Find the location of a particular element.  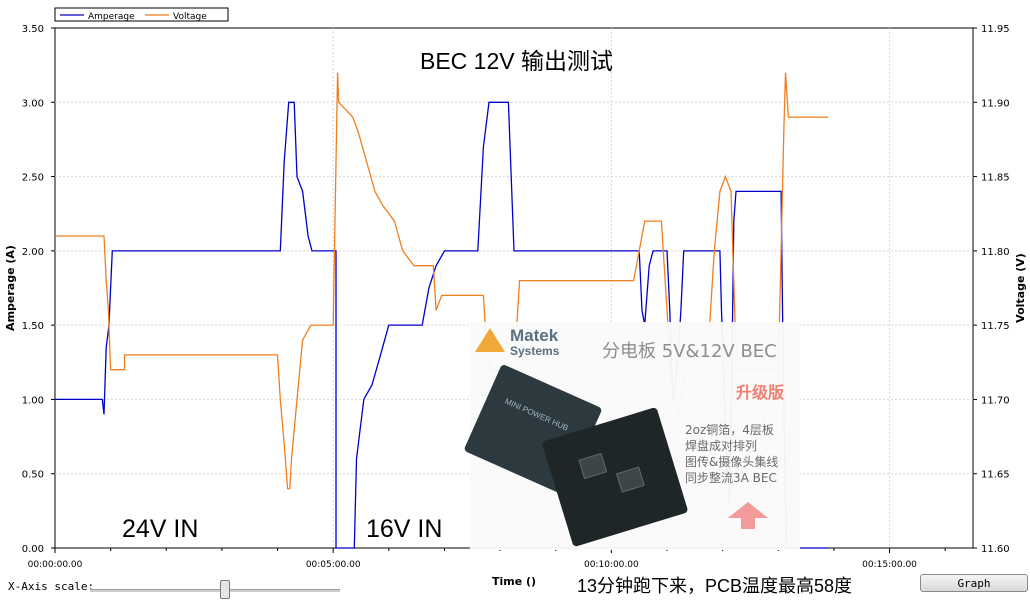

y-right-tick-label: 11.70 is located at coordinates (995, 400).